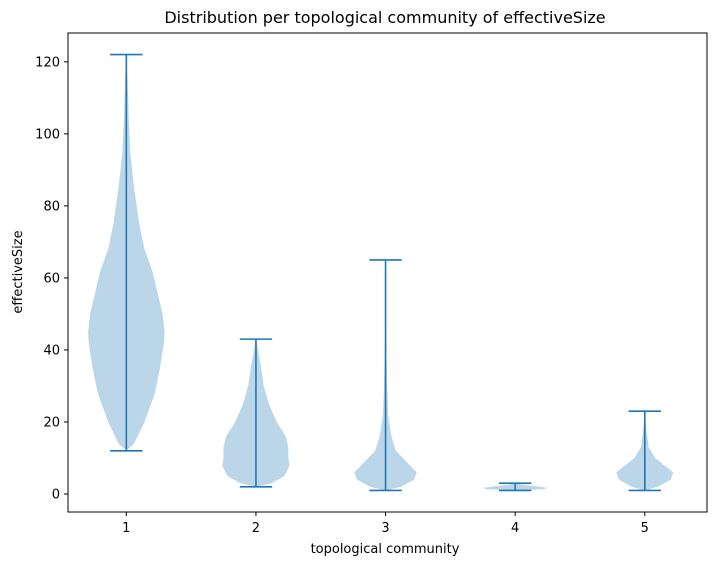 The height and width of the screenshot is (565, 715). I want to click on x-axis-label: topological community, so click(385, 549).